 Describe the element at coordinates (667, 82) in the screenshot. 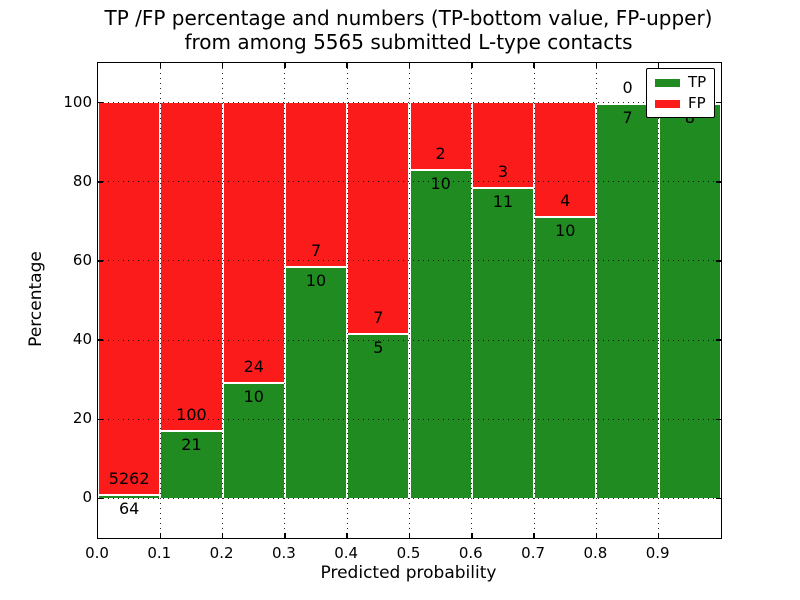

I see `tp-legend-swatch` at that location.